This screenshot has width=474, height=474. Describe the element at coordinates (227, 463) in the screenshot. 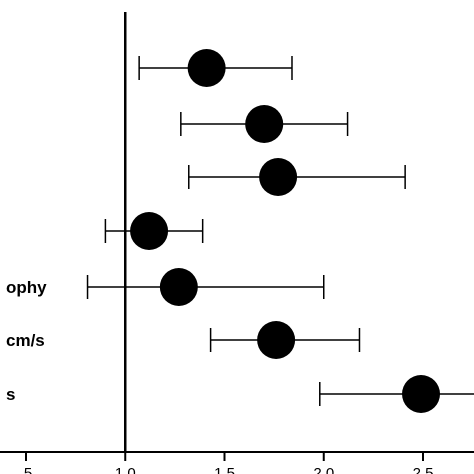

I see `x-axis-ticks: .5 1.0 1.5 2.0 2.5` at that location.